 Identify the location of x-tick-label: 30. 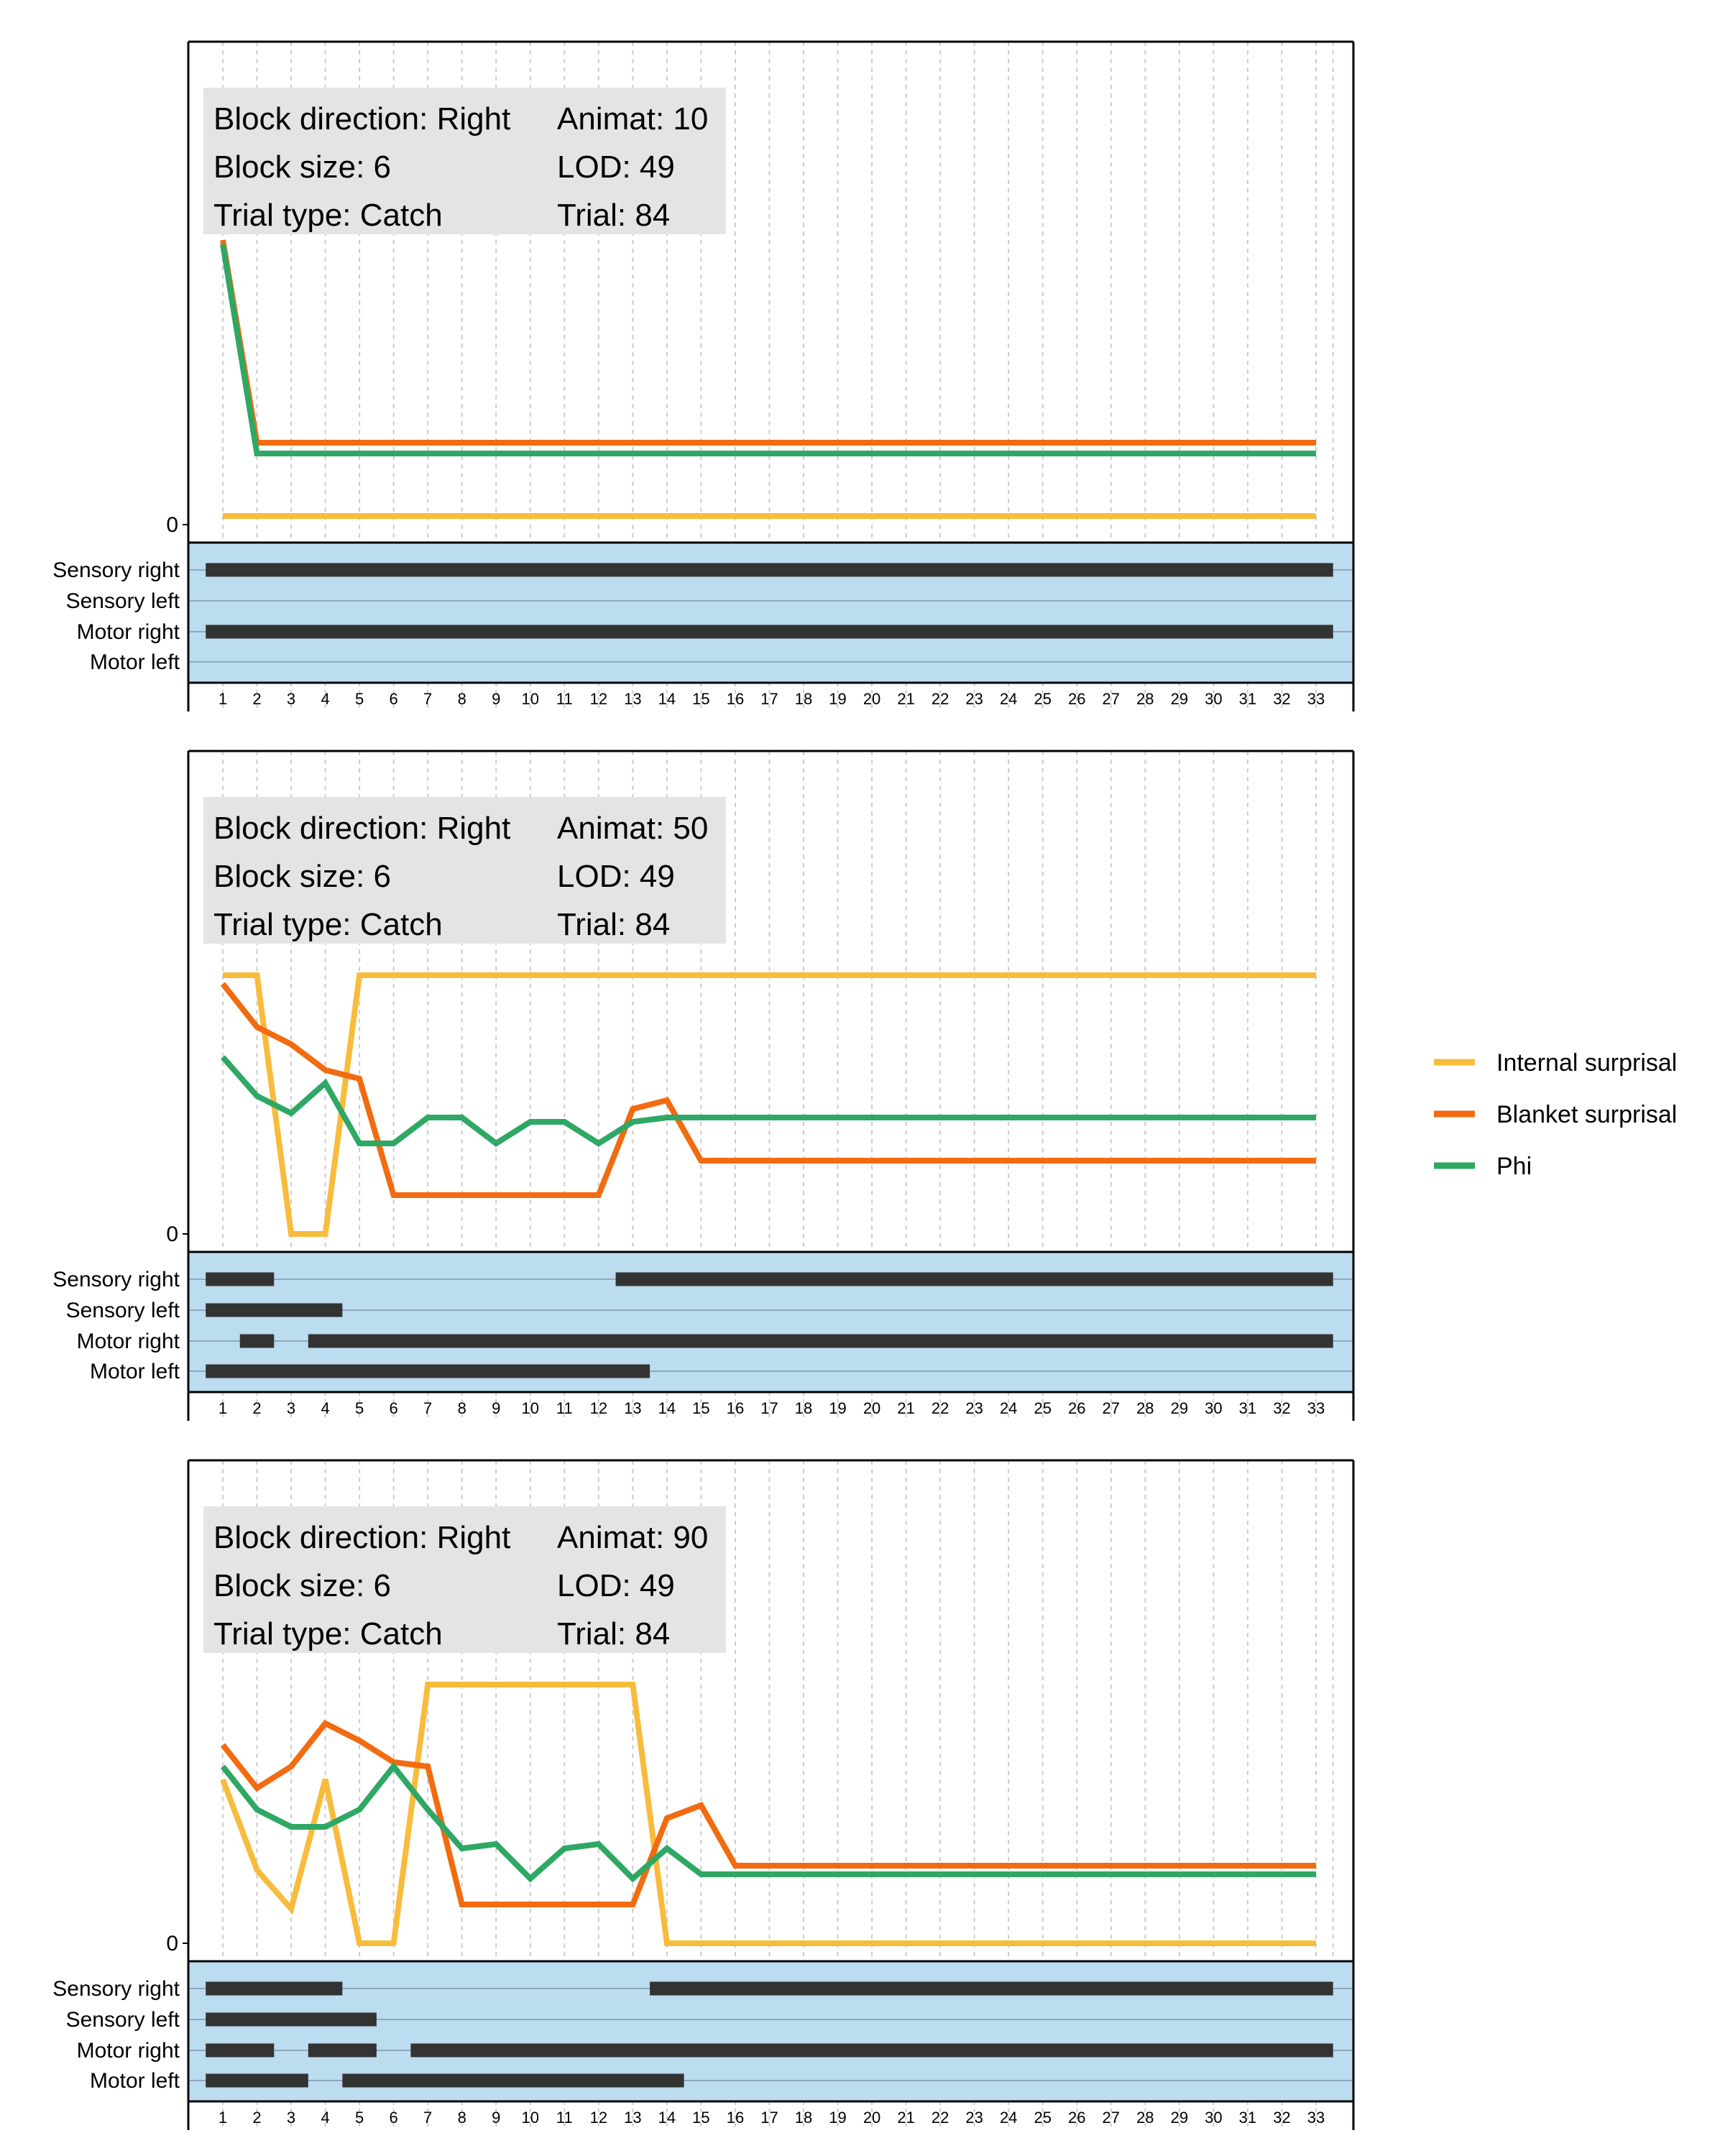
(1213, 2118).